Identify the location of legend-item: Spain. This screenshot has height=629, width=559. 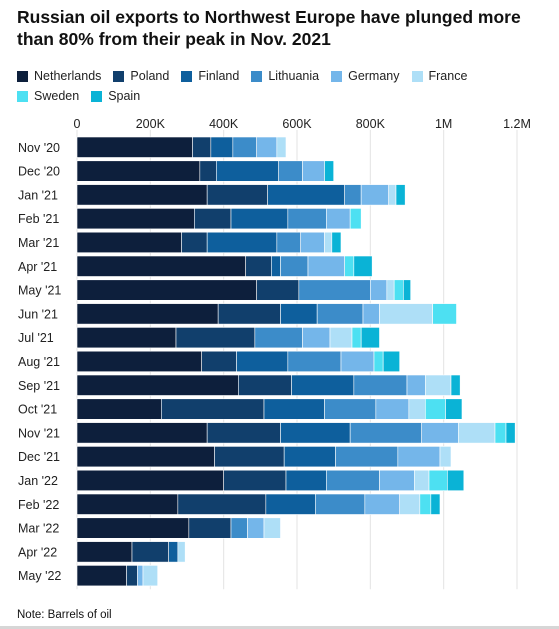
(115, 96).